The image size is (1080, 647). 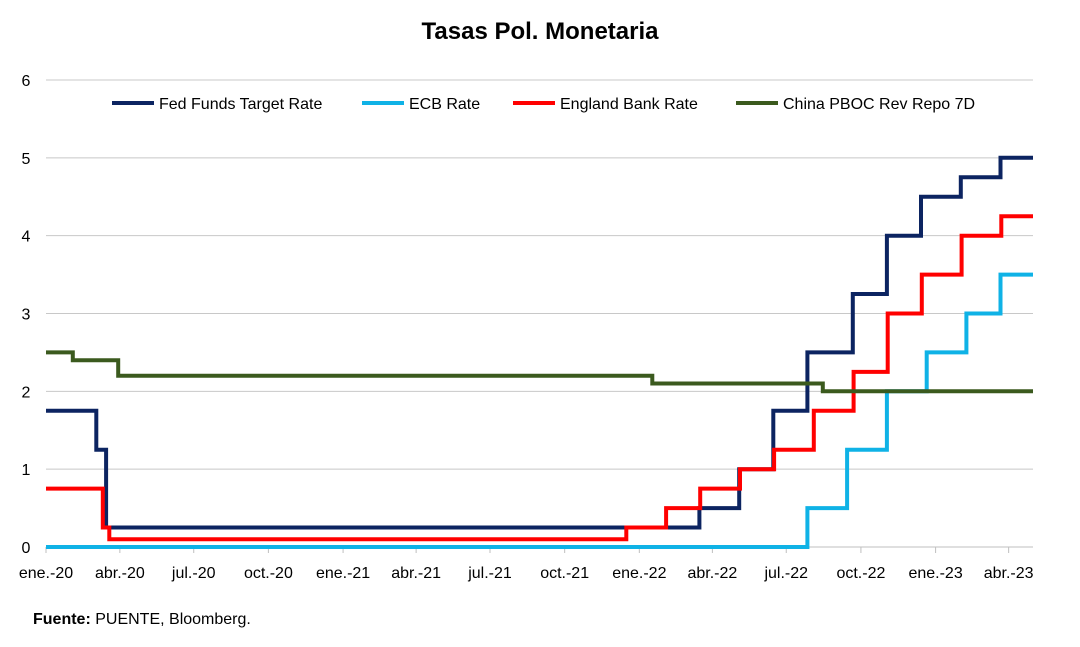 I want to click on x-tick-label: ene.-21, so click(x=343, y=573).